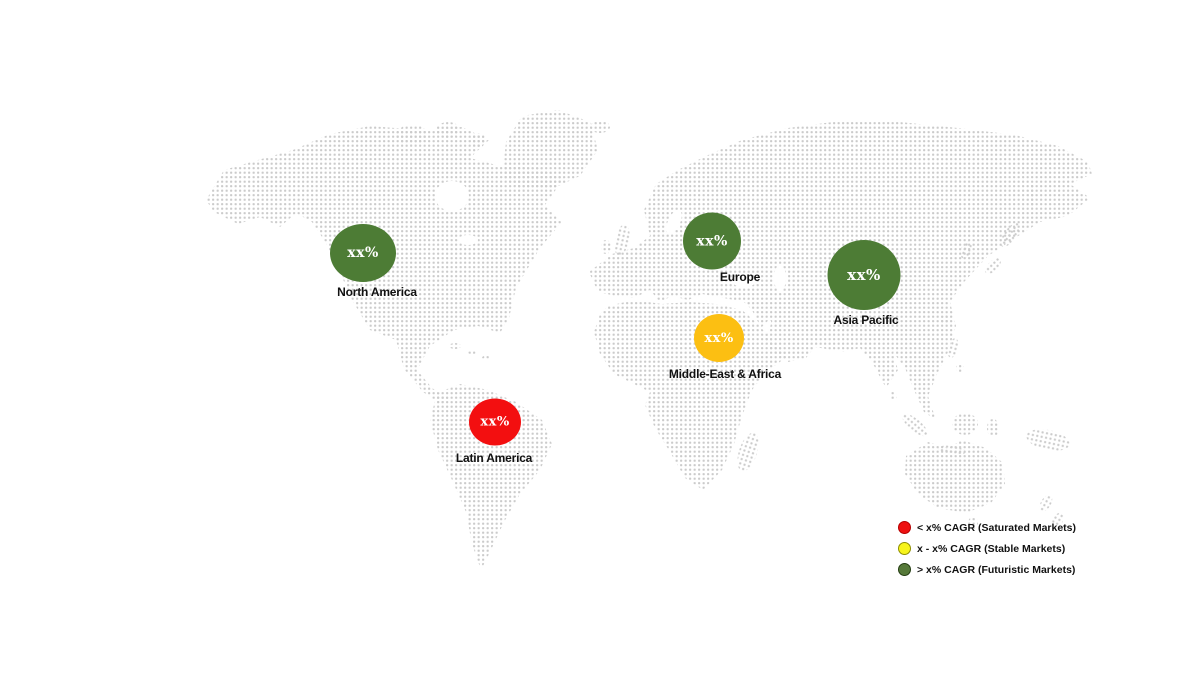  Describe the element at coordinates (993, 266) in the screenshot. I see `japan-south` at that location.